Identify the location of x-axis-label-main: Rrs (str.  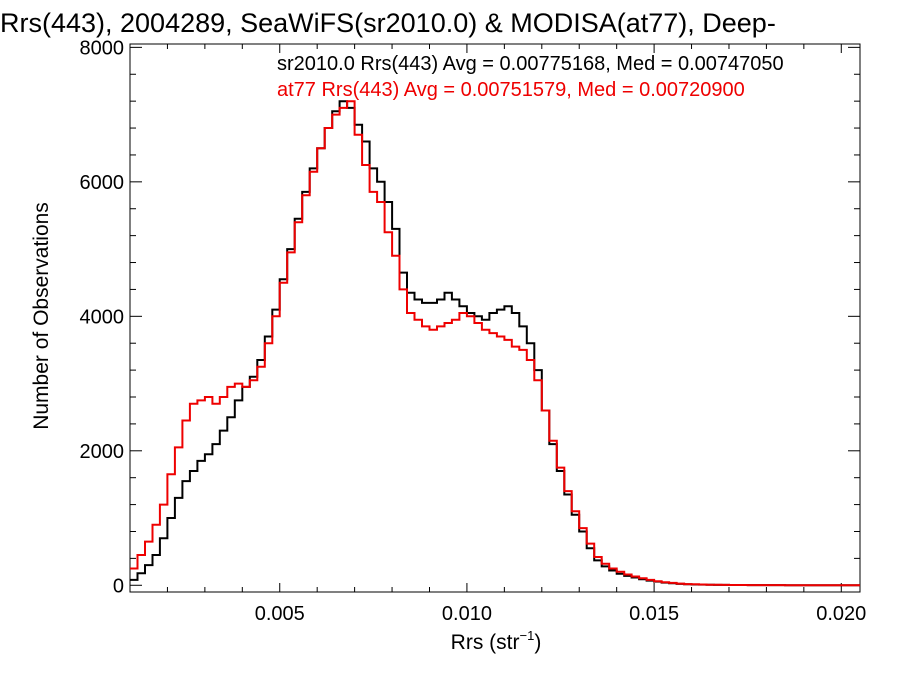
(485, 642).